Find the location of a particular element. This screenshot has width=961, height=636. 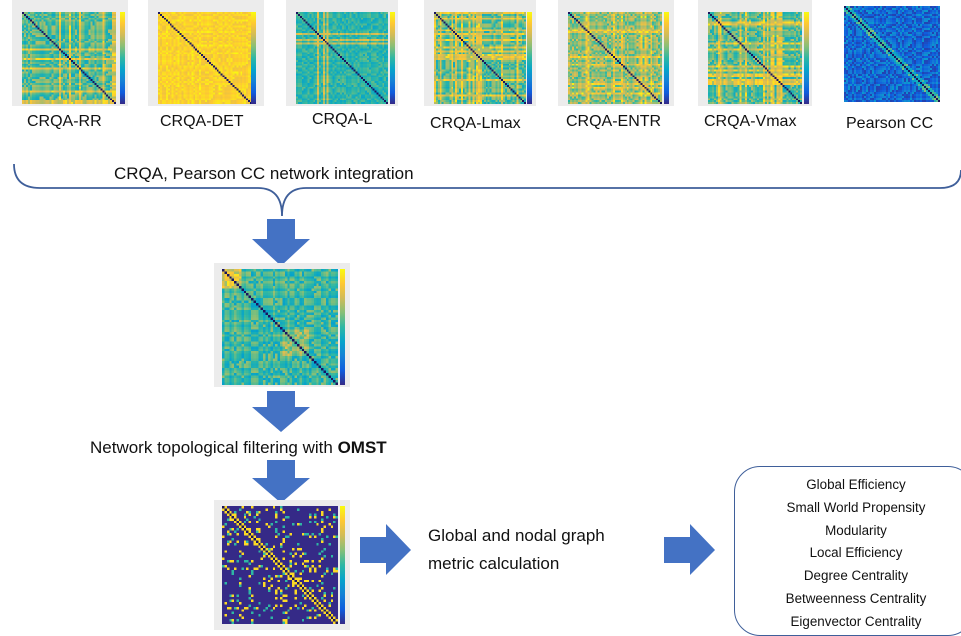

heatmap-integrated is located at coordinates (280, 327).